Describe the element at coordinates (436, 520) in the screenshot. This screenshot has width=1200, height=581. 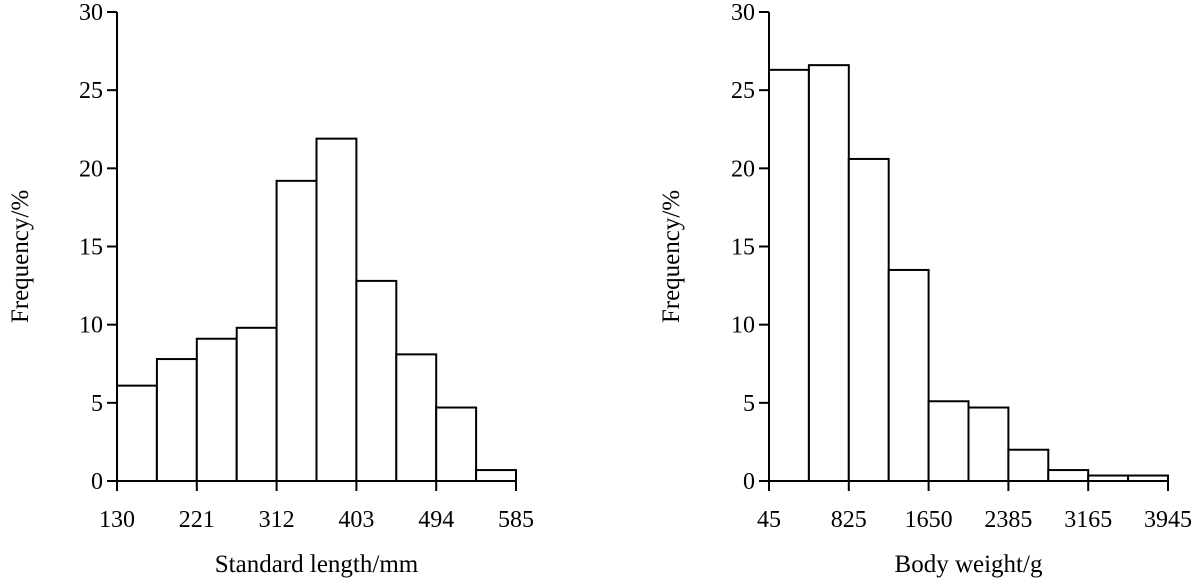
I see `length-x-tick-label: 494` at that location.